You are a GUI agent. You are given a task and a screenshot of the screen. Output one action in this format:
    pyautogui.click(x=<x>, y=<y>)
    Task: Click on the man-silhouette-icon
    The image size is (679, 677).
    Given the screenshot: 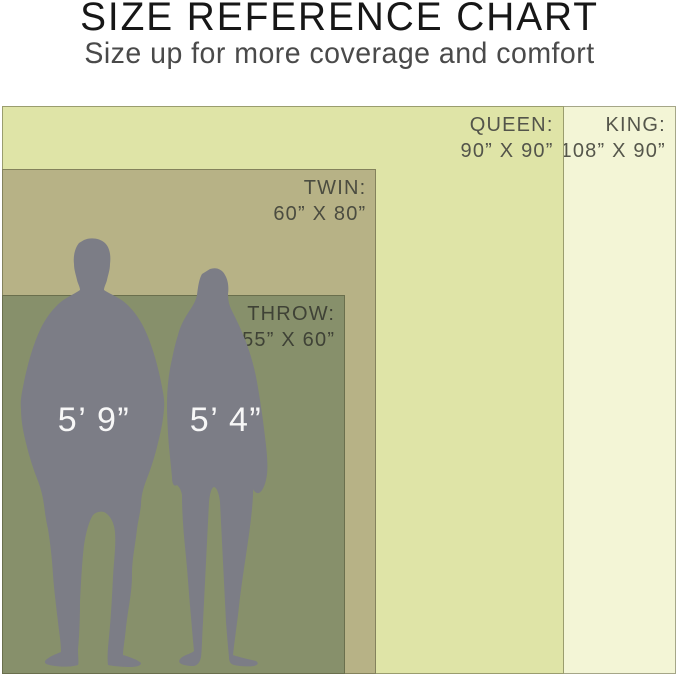 What is the action you would take?
    pyautogui.click(x=92, y=452)
    